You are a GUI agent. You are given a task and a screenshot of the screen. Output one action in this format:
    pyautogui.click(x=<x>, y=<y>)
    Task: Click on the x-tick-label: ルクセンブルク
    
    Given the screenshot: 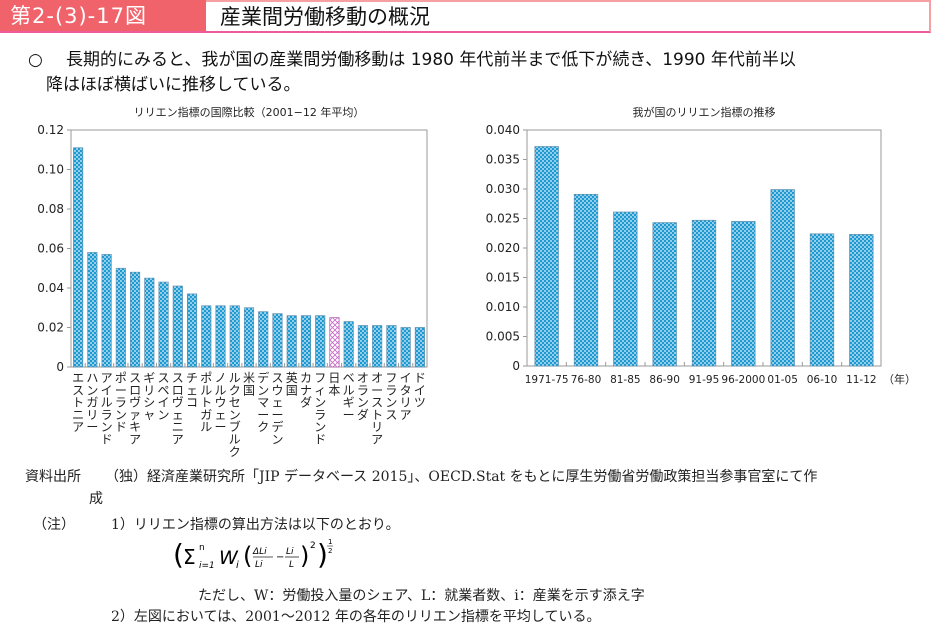 What is the action you would take?
    pyautogui.click(x=235, y=415)
    